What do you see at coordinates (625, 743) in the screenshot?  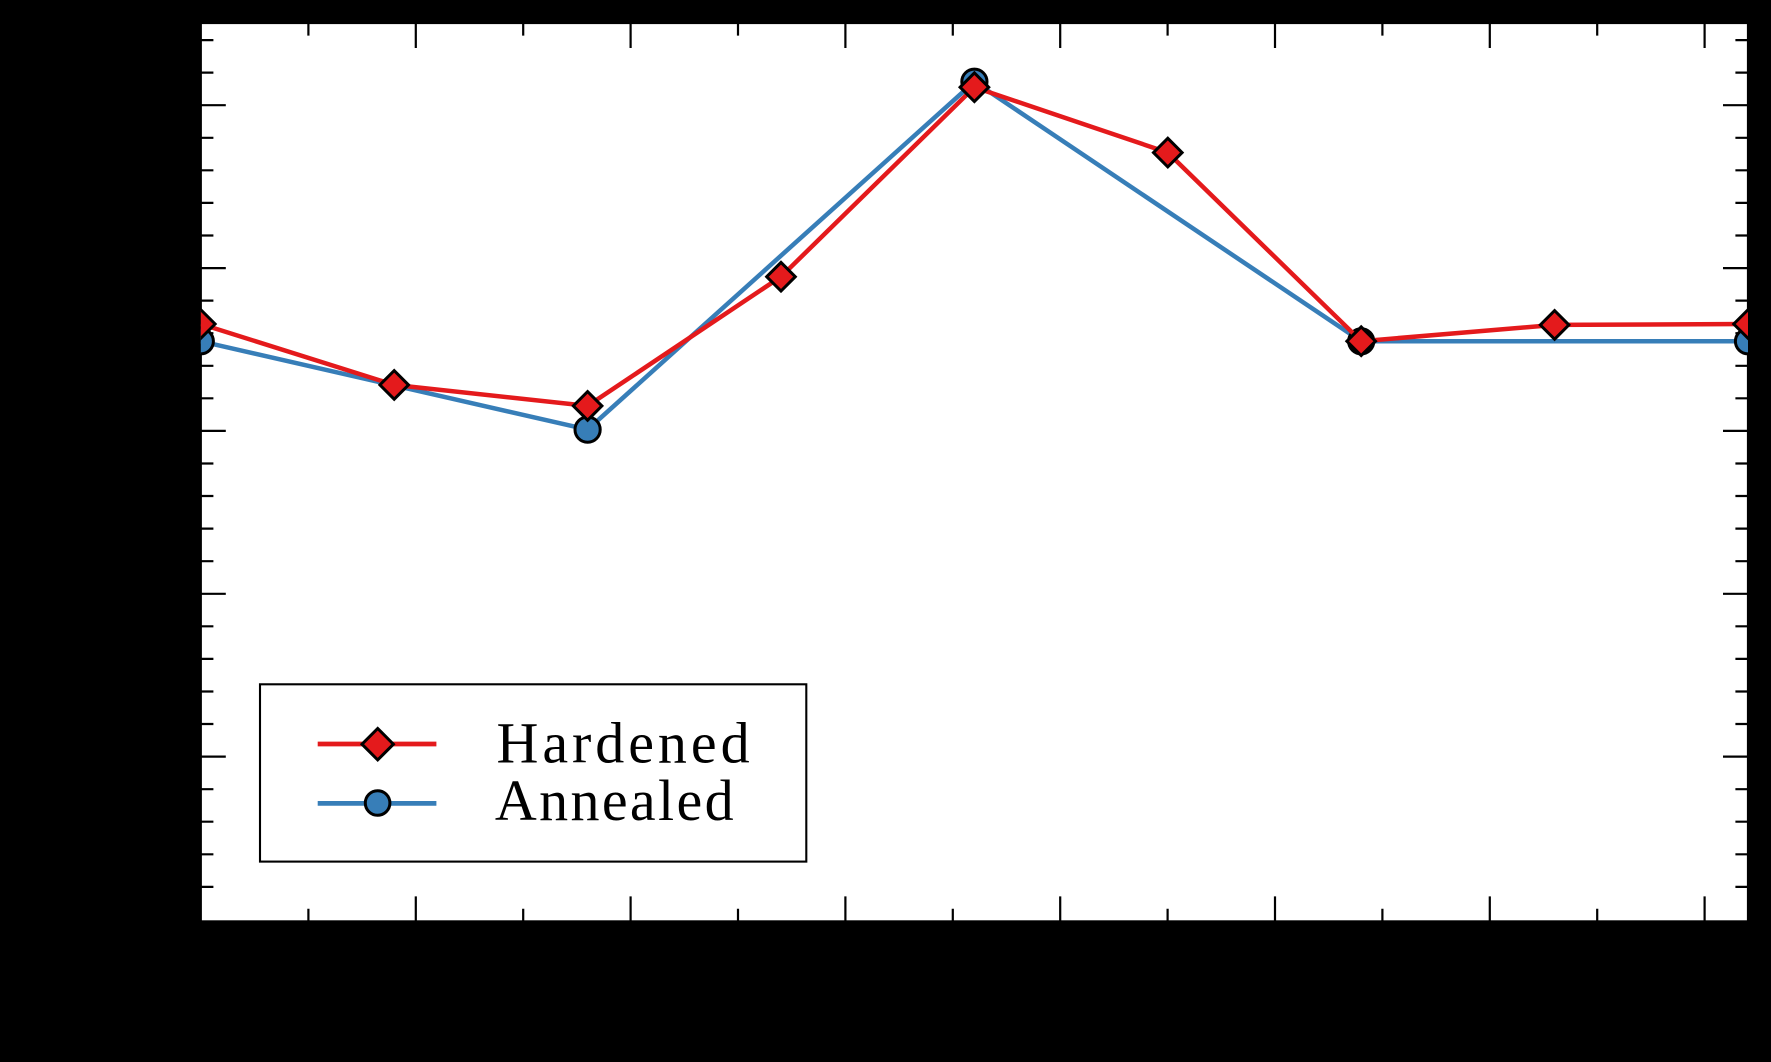 I see `svg-text: Hardened` at bounding box center [625, 743].